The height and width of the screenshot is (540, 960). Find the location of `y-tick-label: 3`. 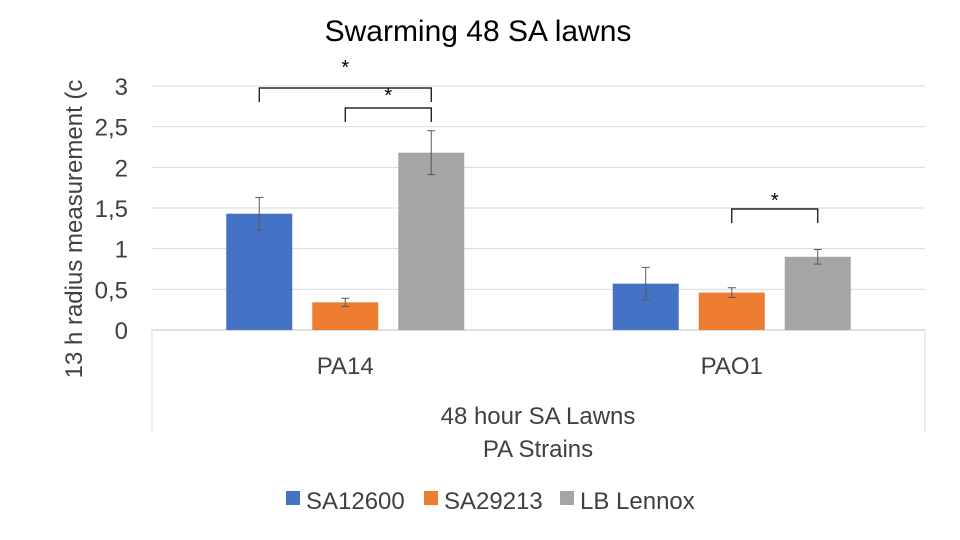

y-tick-label: 3 is located at coordinates (121, 87).